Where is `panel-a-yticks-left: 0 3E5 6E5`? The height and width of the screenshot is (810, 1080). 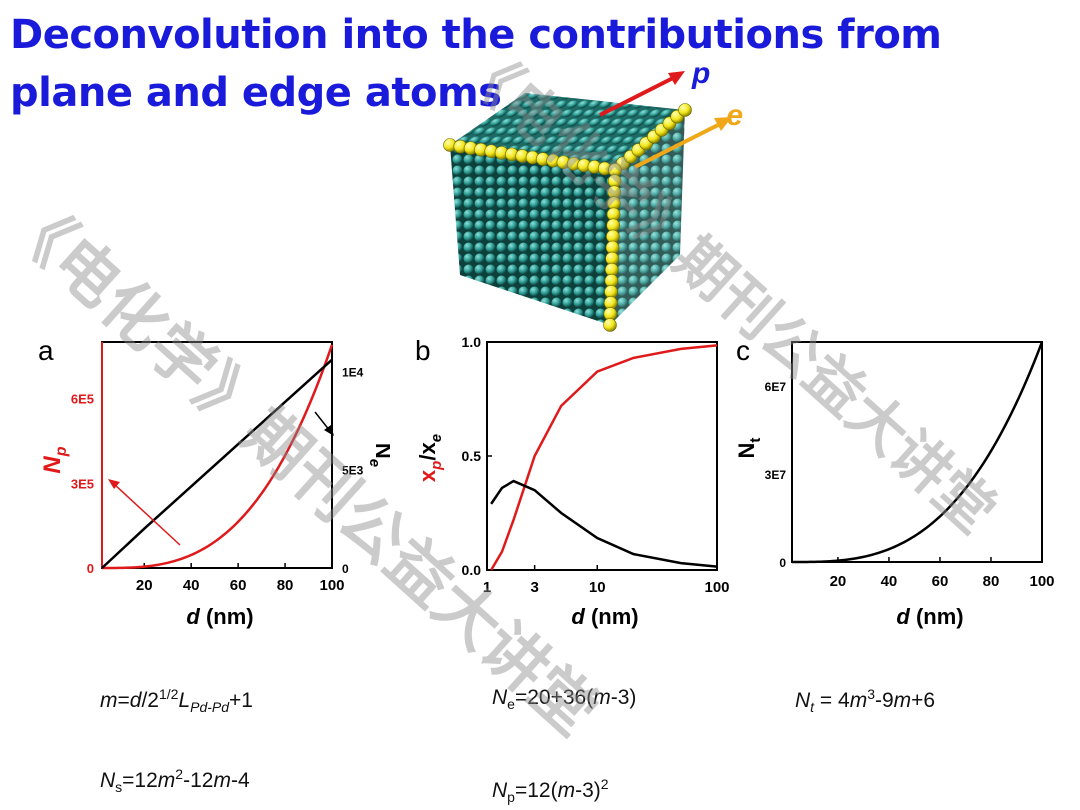 panel-a-yticks-left: 0 3E5 6E5 is located at coordinates (82, 484).